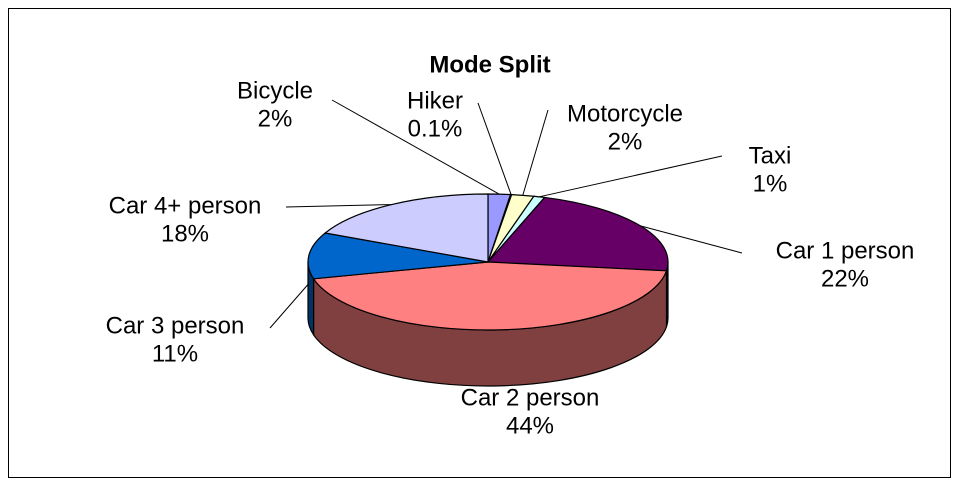  Describe the element at coordinates (275, 90) in the screenshot. I see `slice-label: Bicycle` at that location.